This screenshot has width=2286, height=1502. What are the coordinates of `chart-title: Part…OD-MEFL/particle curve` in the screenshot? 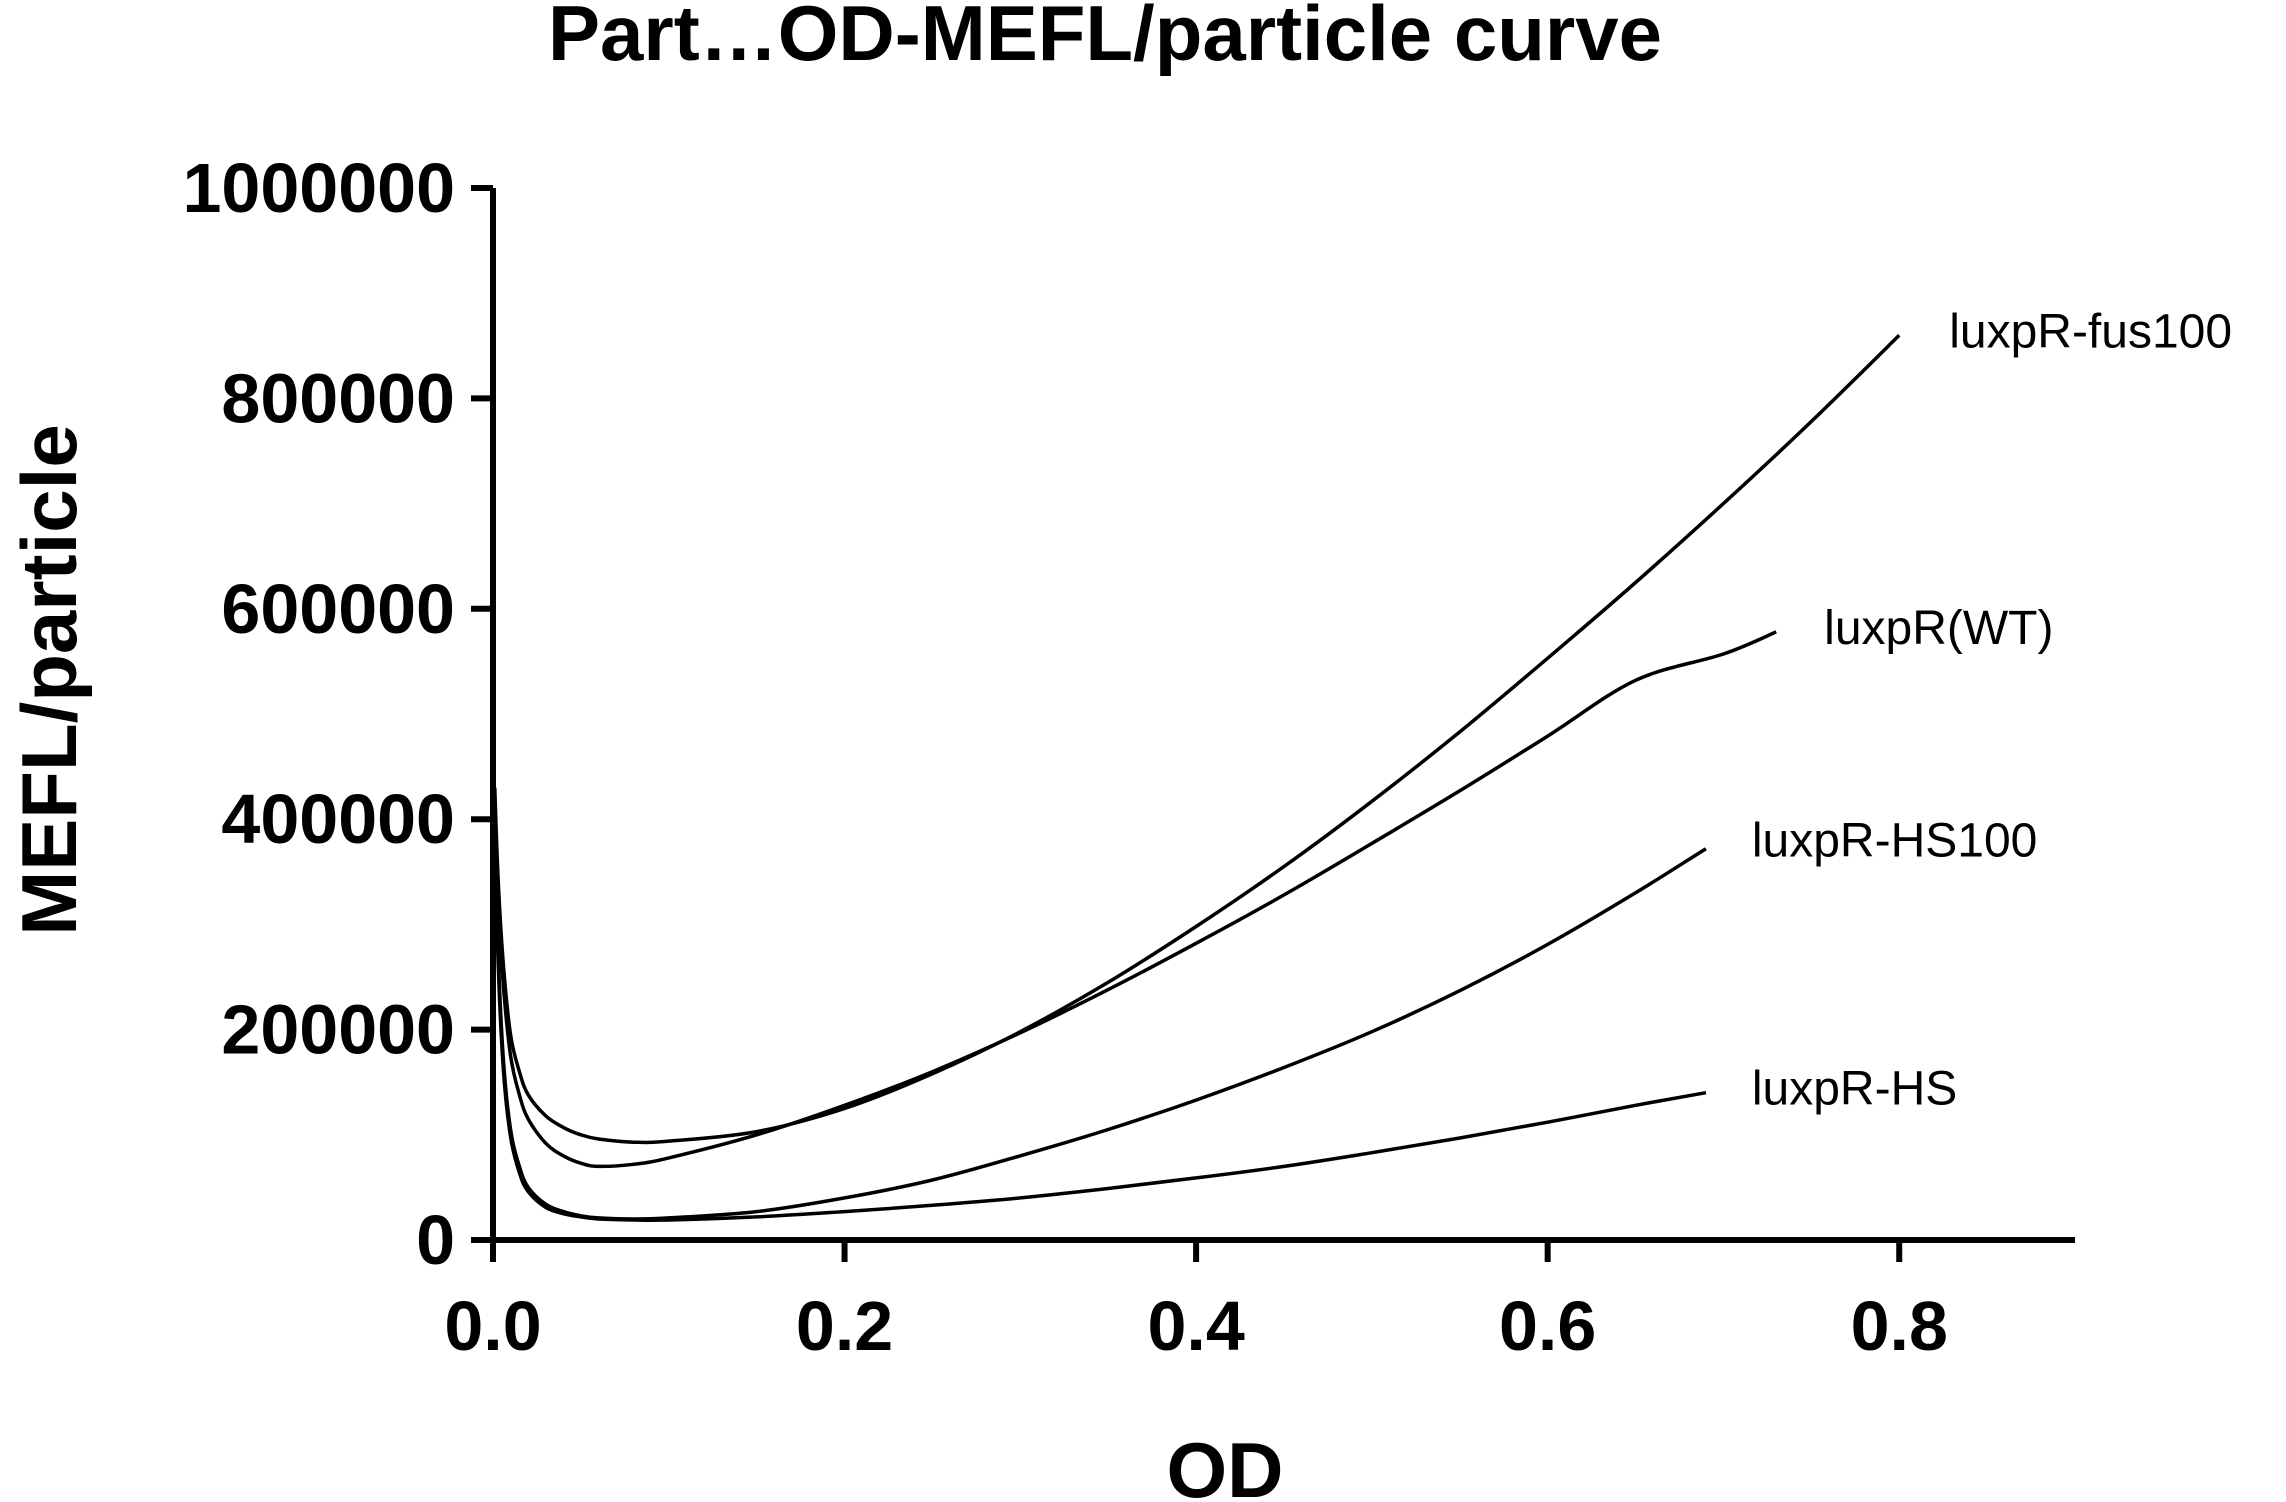 It's located at (1105, 38).